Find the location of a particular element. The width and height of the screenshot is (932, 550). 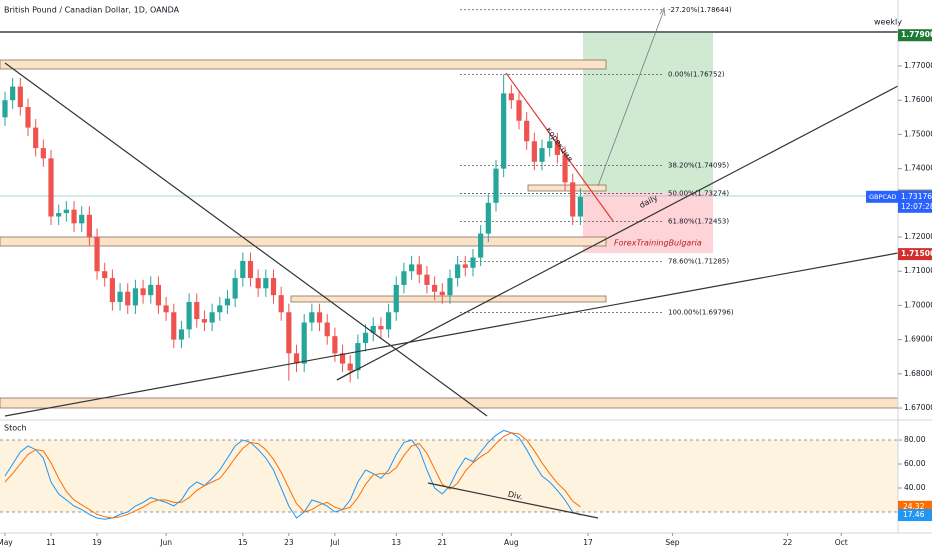

y-tick-label: 1.76000 is located at coordinates (918, 99).